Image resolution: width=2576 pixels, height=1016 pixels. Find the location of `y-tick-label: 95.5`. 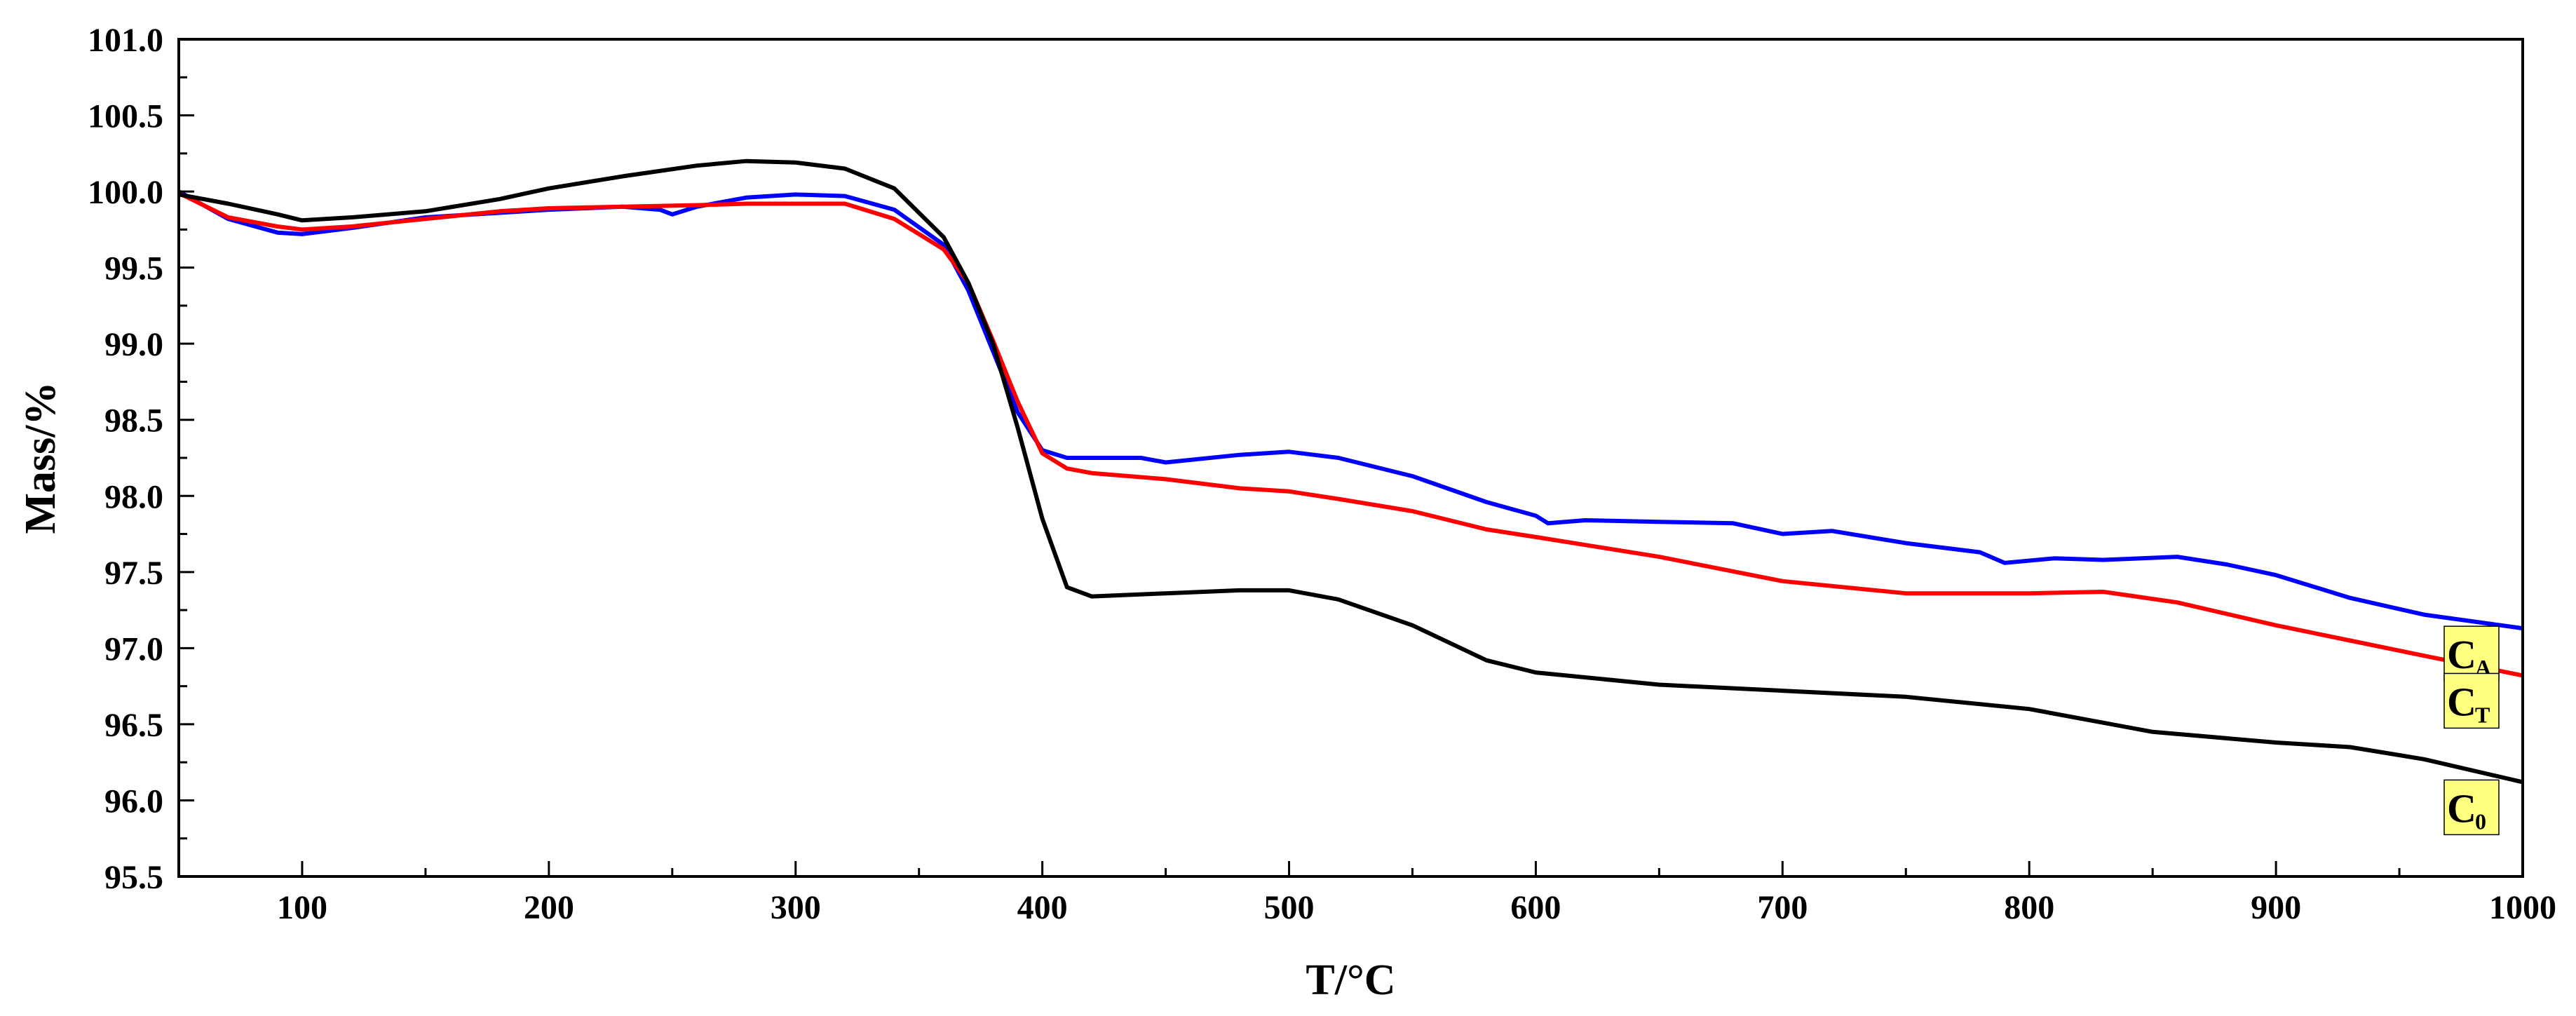

y-tick-label: 95.5 is located at coordinates (133, 877).